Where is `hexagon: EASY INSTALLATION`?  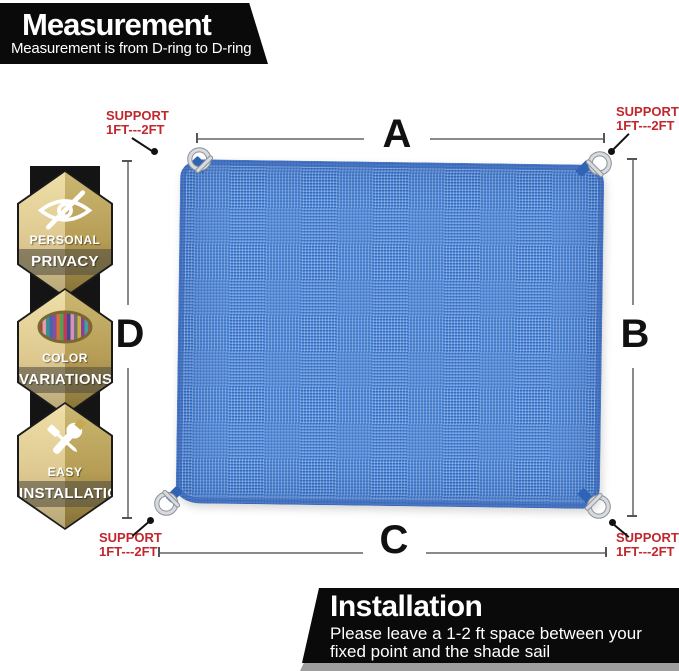
hexagon: EASY INSTALLATION is located at coordinates (65, 466).